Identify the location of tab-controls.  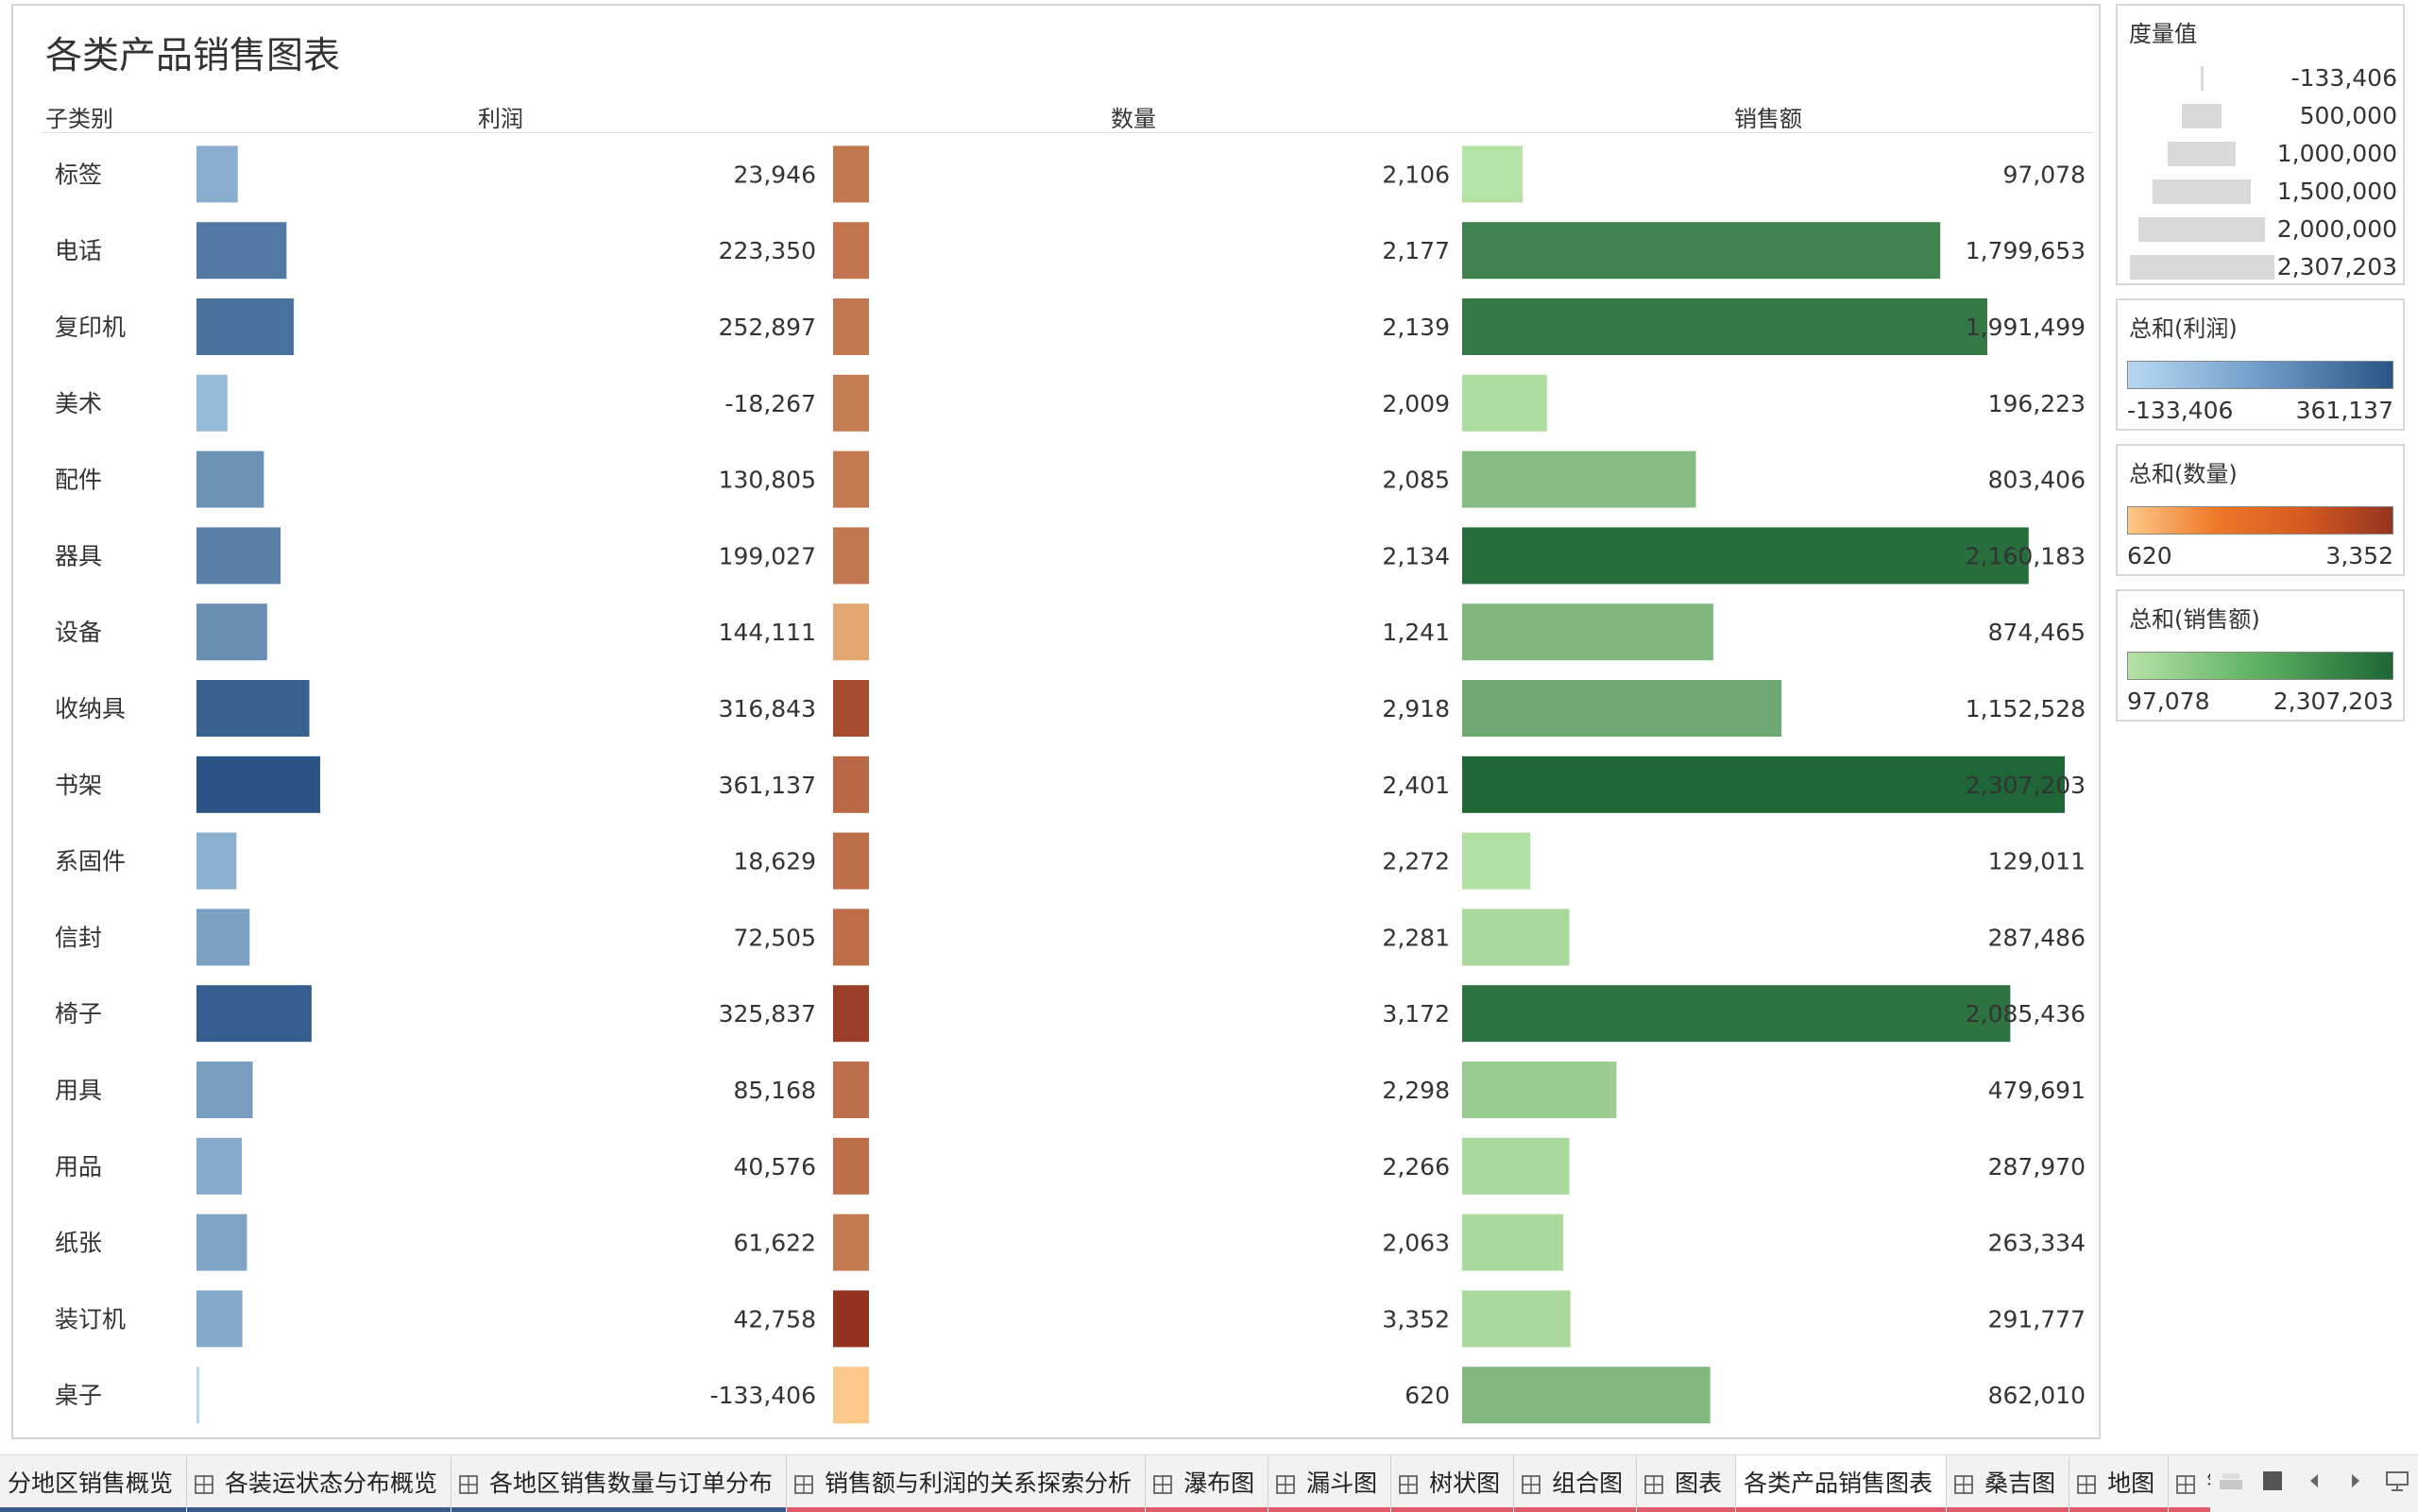
(2314, 1483).